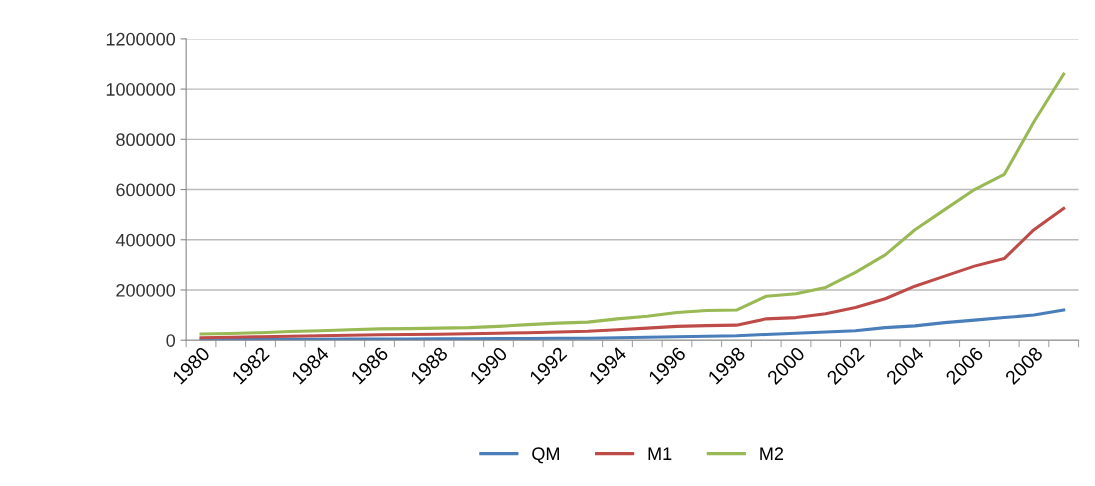 The image size is (1095, 486). Describe the element at coordinates (660, 453) in the screenshot. I see `legend-label: M1` at that location.